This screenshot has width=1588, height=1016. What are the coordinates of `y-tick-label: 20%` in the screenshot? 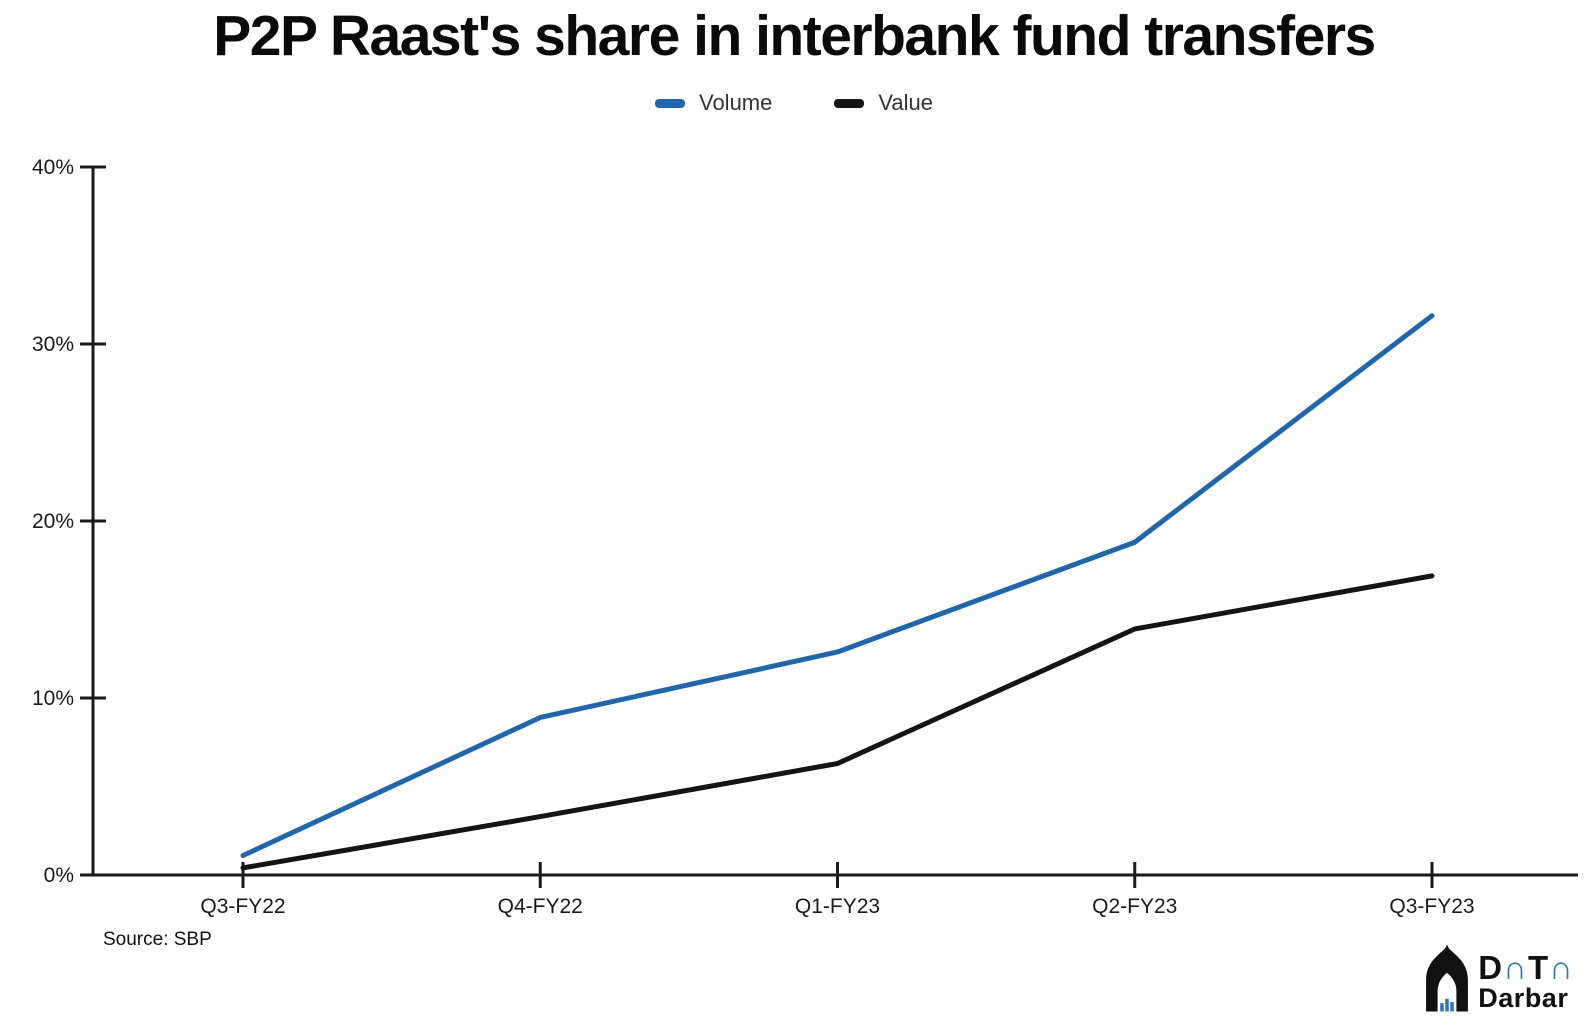 It's located at (53, 521).